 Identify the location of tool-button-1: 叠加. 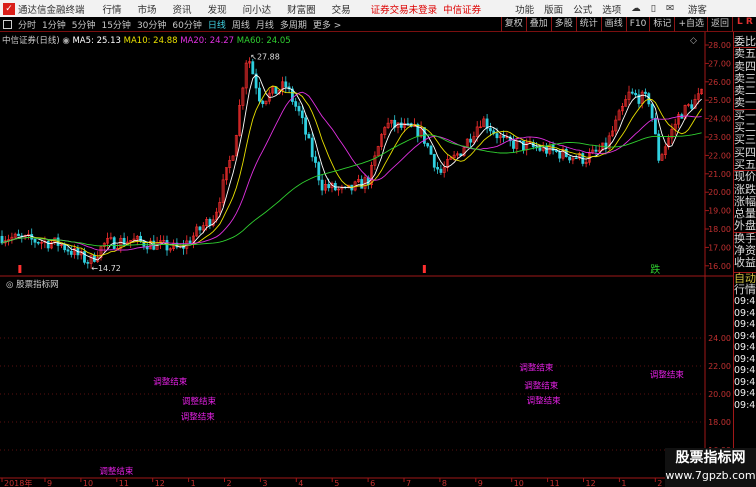
(538, 24).